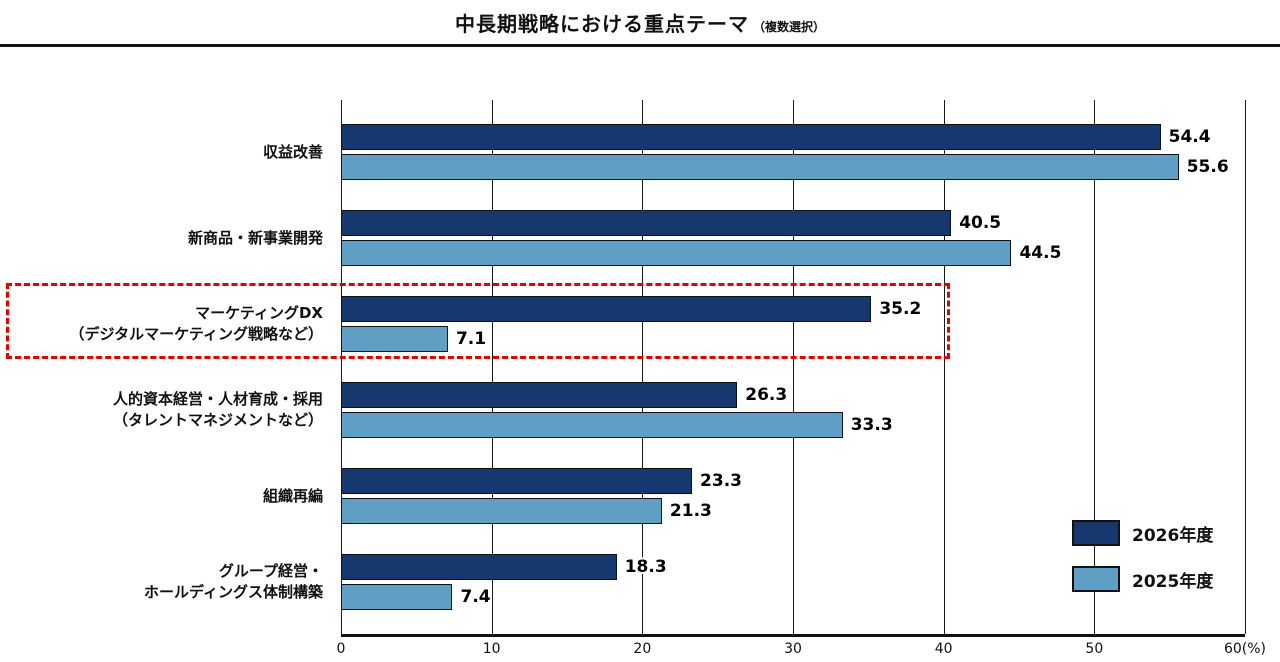  What do you see at coordinates (233, 592) in the screenshot?
I see `category-label-line: ホールディングス体制構築` at bounding box center [233, 592].